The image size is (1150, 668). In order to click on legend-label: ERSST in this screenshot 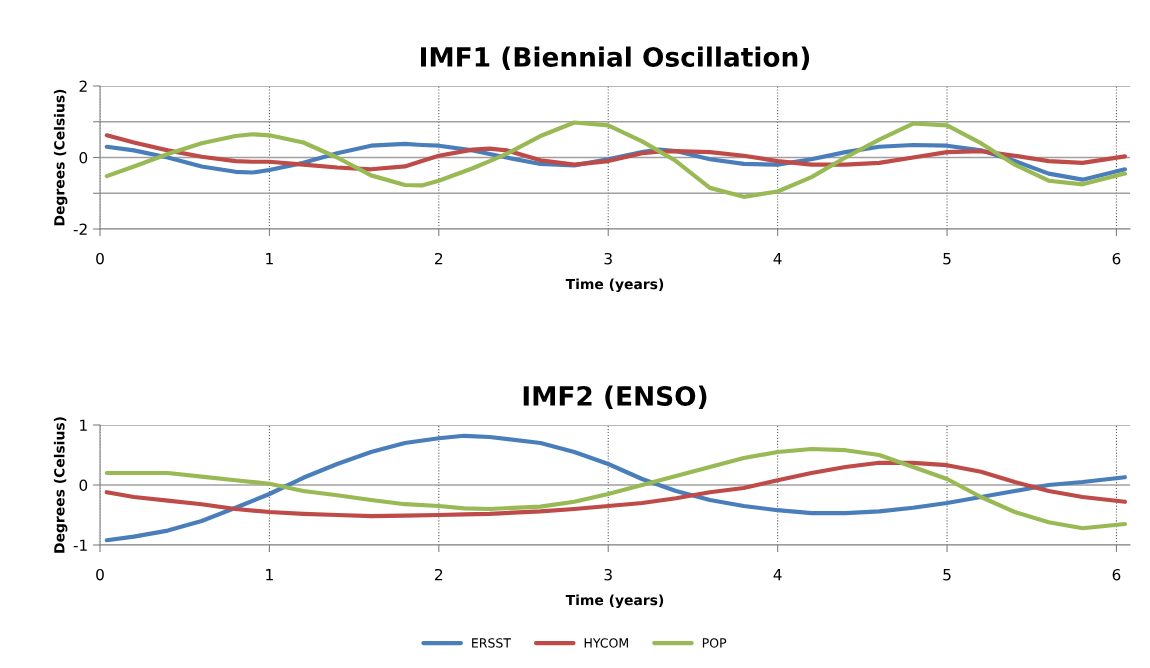, I will do `click(492, 643)`.